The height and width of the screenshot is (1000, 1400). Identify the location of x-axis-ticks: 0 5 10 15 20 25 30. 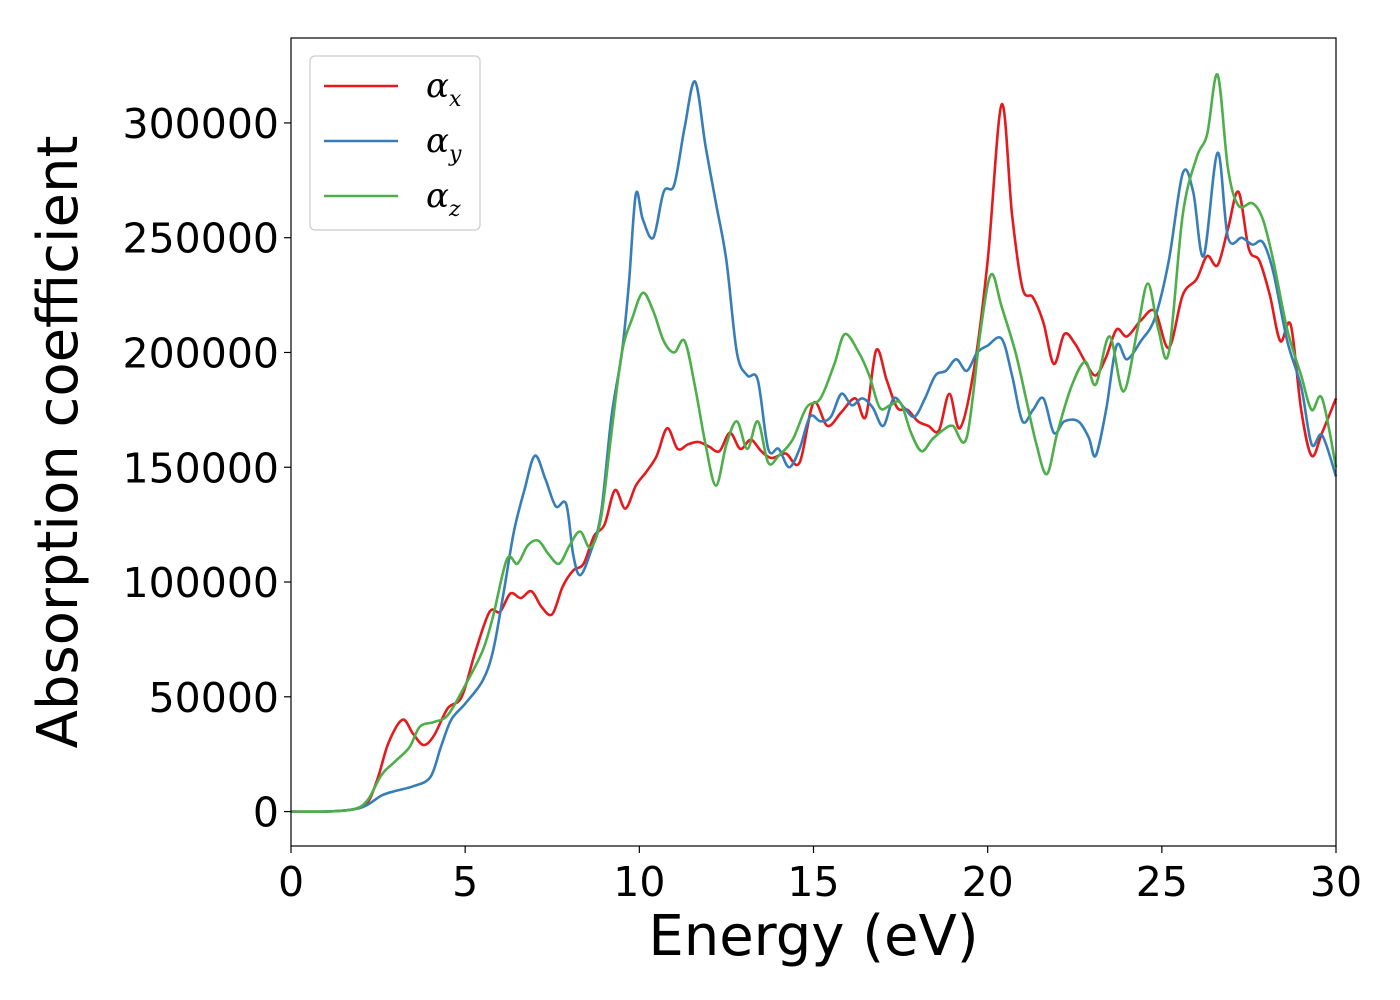
(820, 876).